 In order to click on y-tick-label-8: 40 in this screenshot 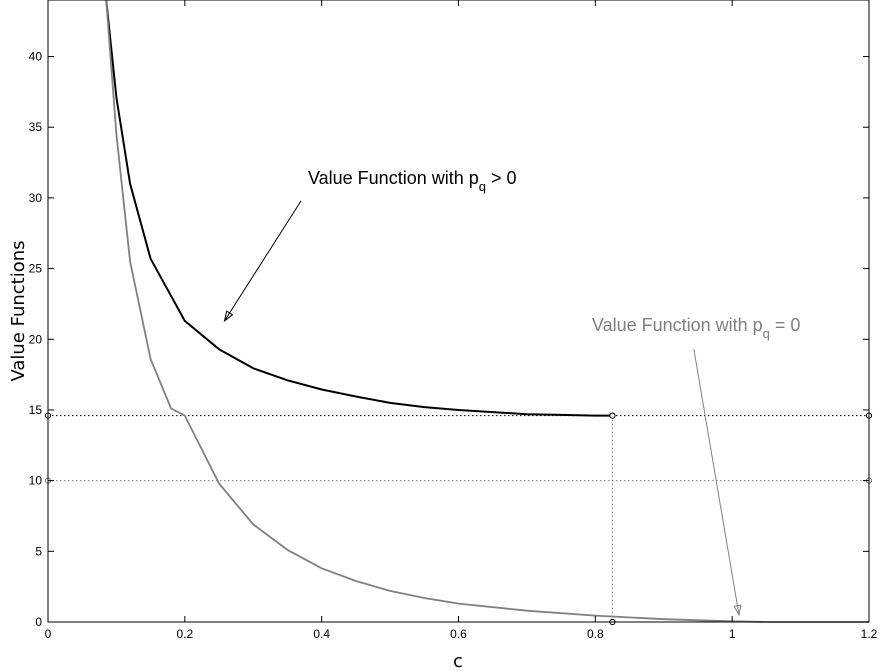, I will do `click(36, 57)`.